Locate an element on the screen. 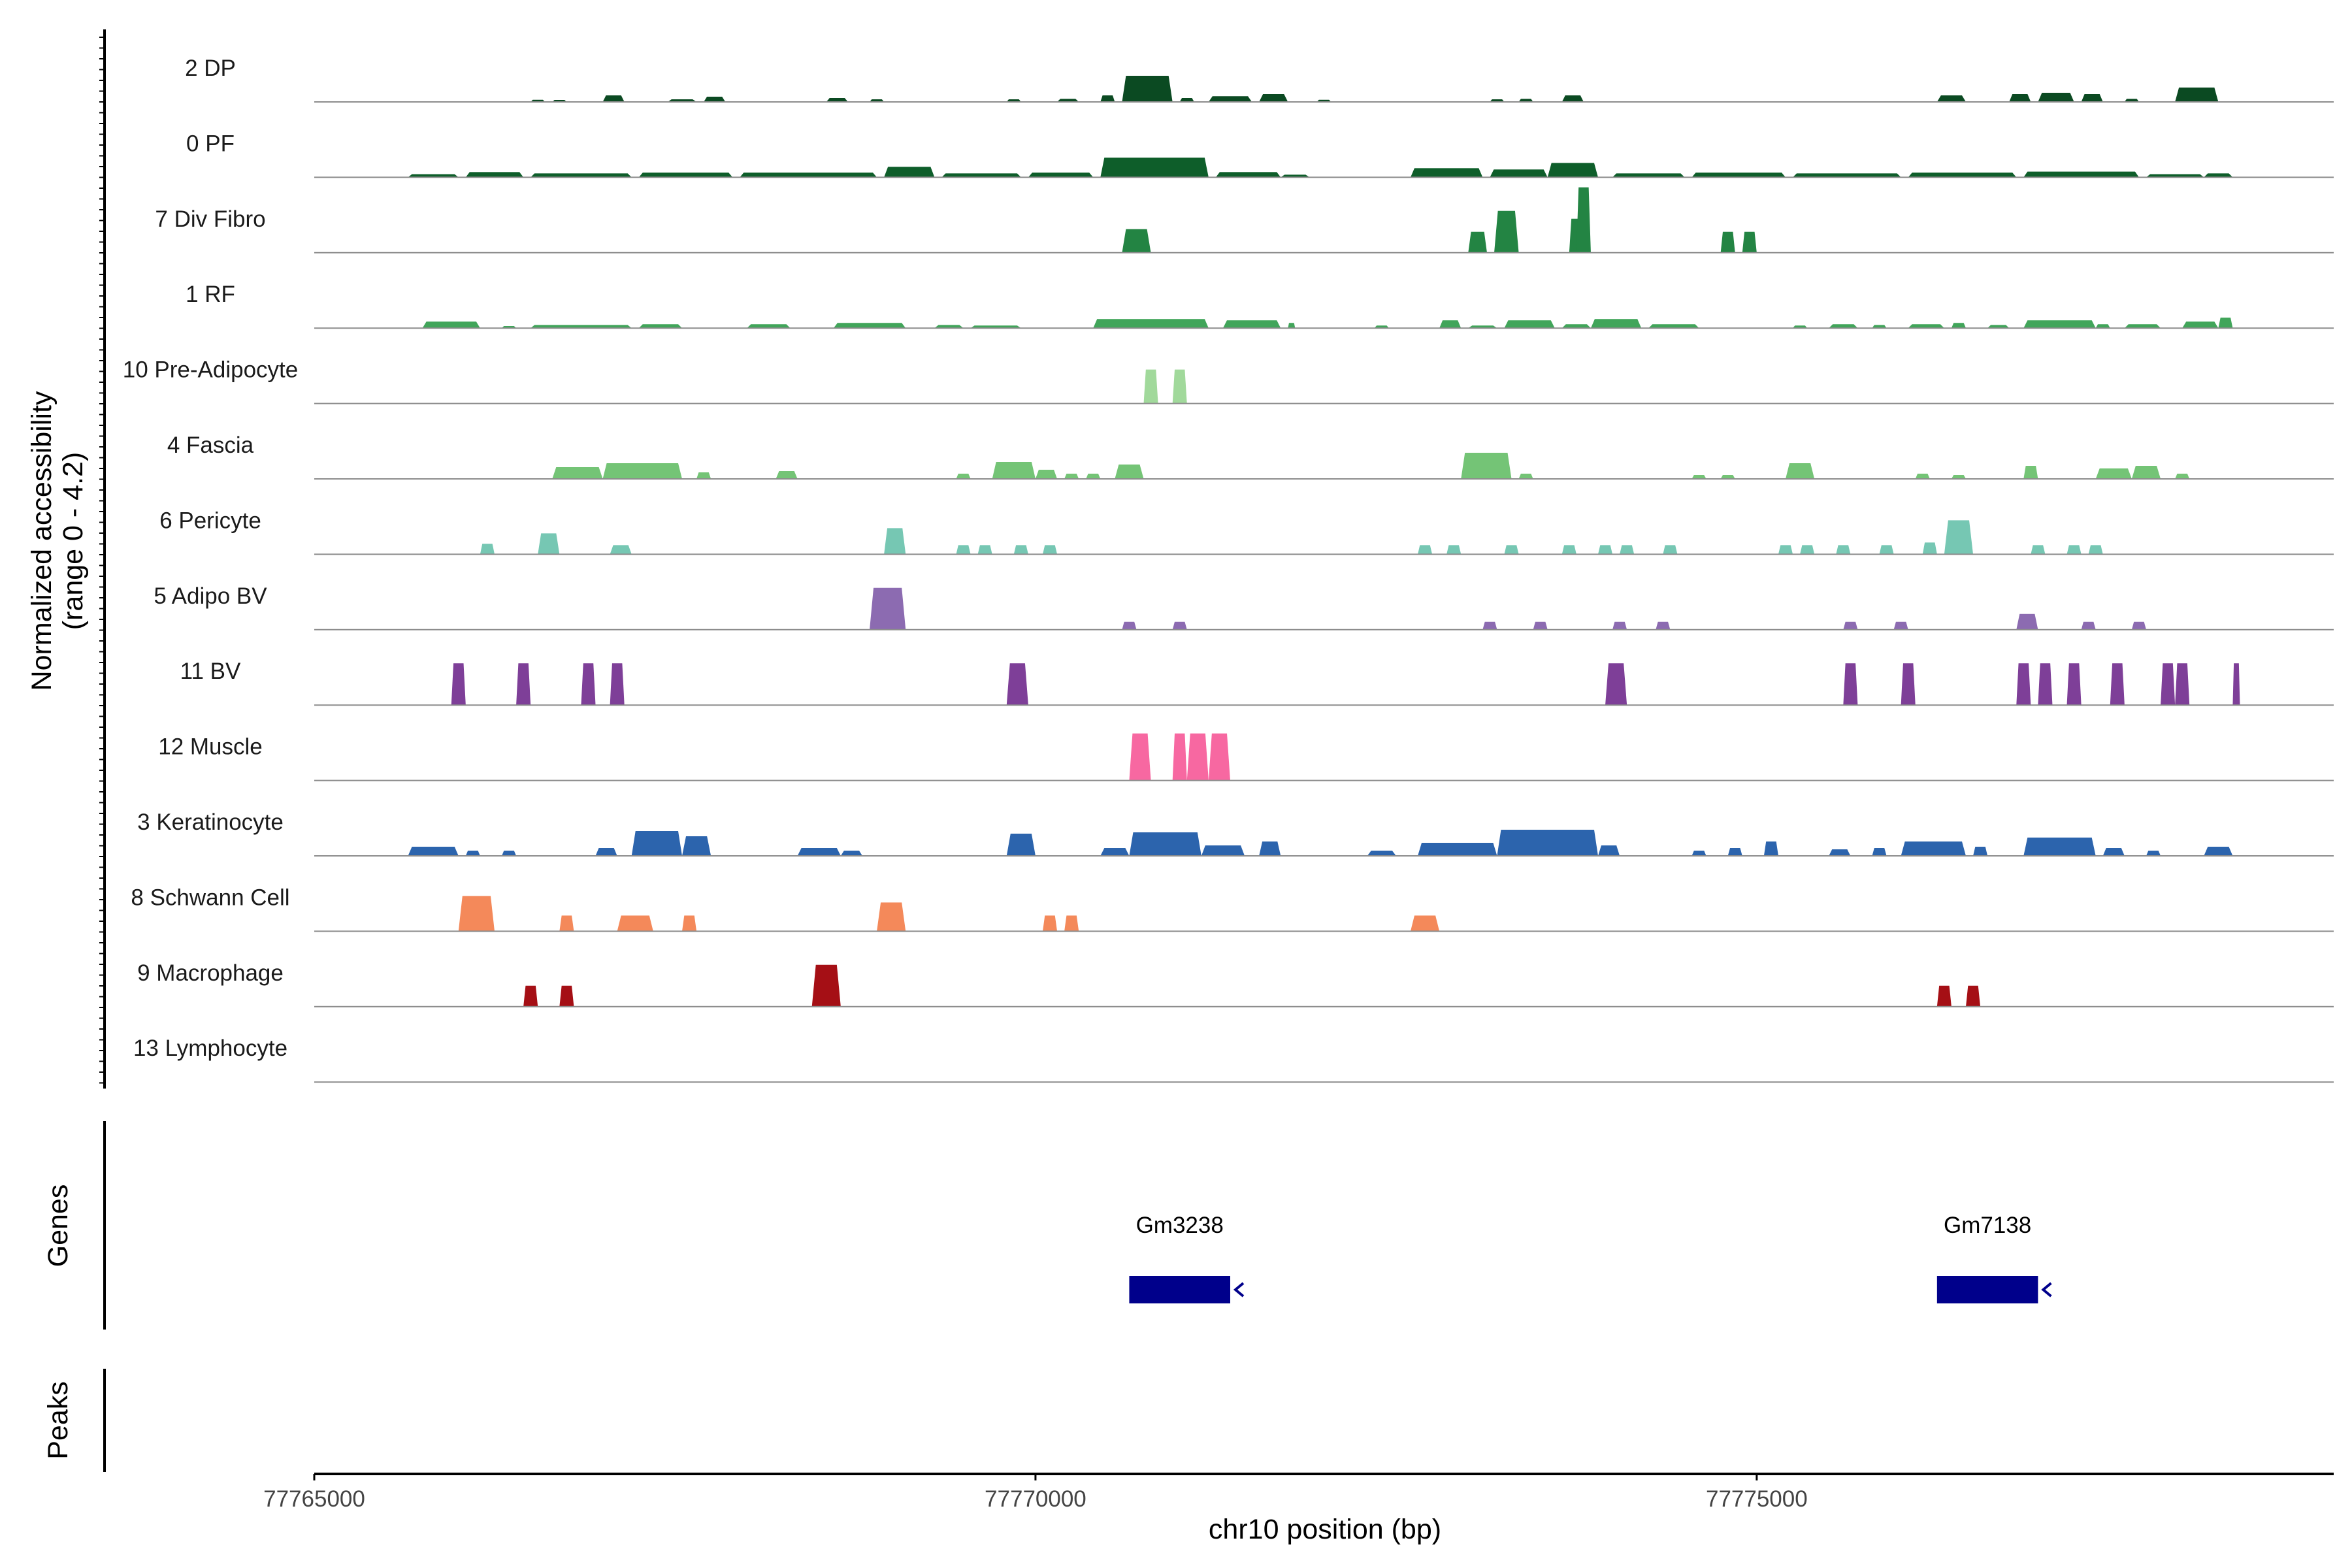  track-label-11-bv: 11 BV is located at coordinates (210, 671).